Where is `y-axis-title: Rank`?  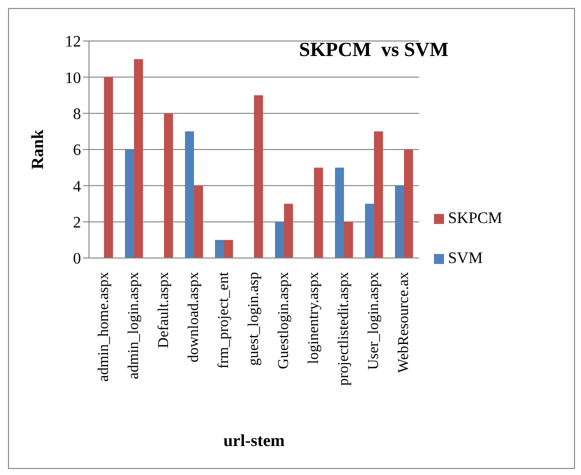 y-axis-title: Rank is located at coordinates (38, 149).